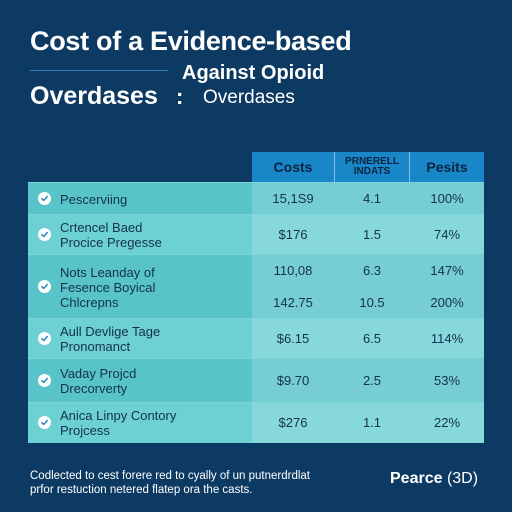 The image size is (512, 512). Describe the element at coordinates (94, 96) in the screenshot. I see `subtitle-overdoses-bold: Overdases` at that location.